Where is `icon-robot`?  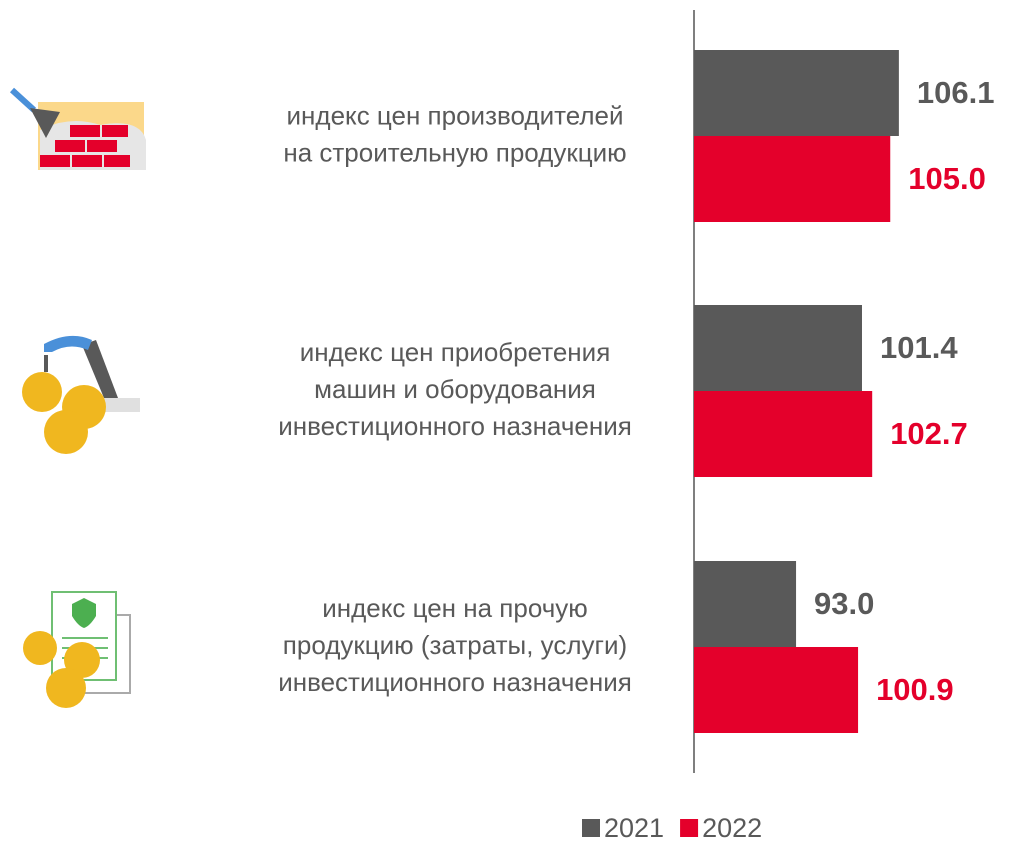
icon-robot is located at coordinates (81, 394).